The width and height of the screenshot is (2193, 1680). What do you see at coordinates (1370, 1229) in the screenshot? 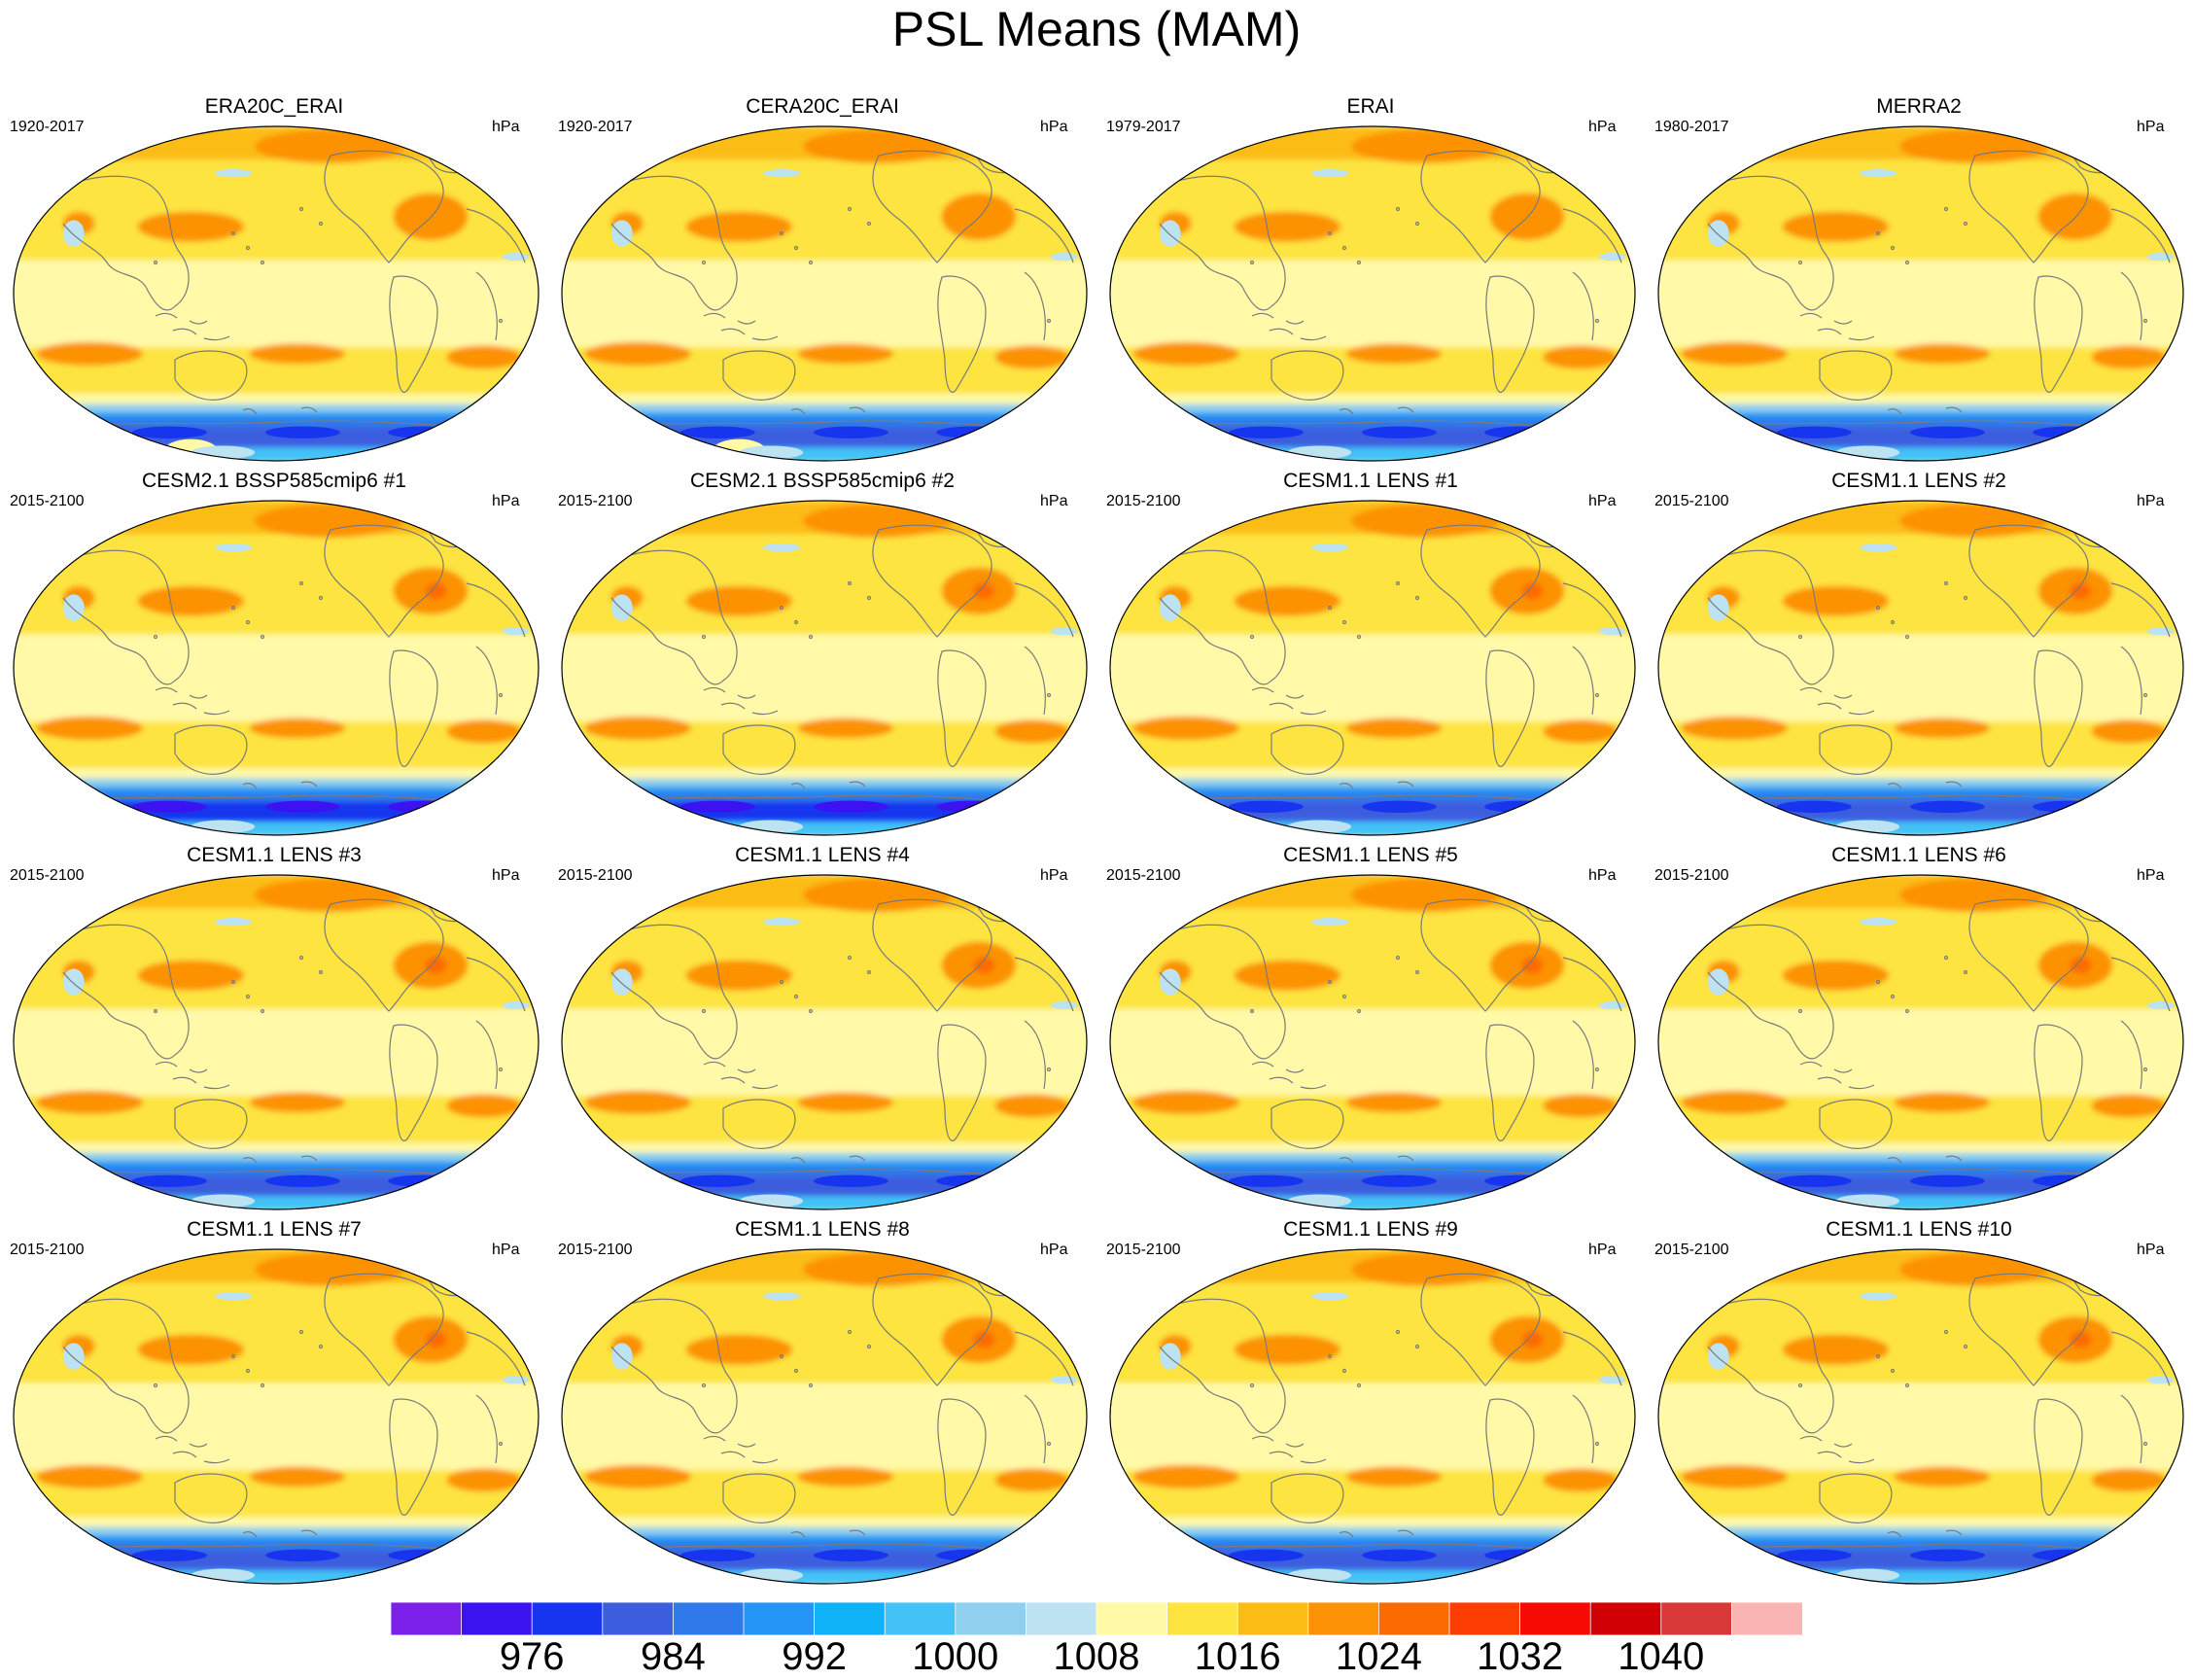
I see `panel-title: CESM1.1 LENS #9` at bounding box center [1370, 1229].